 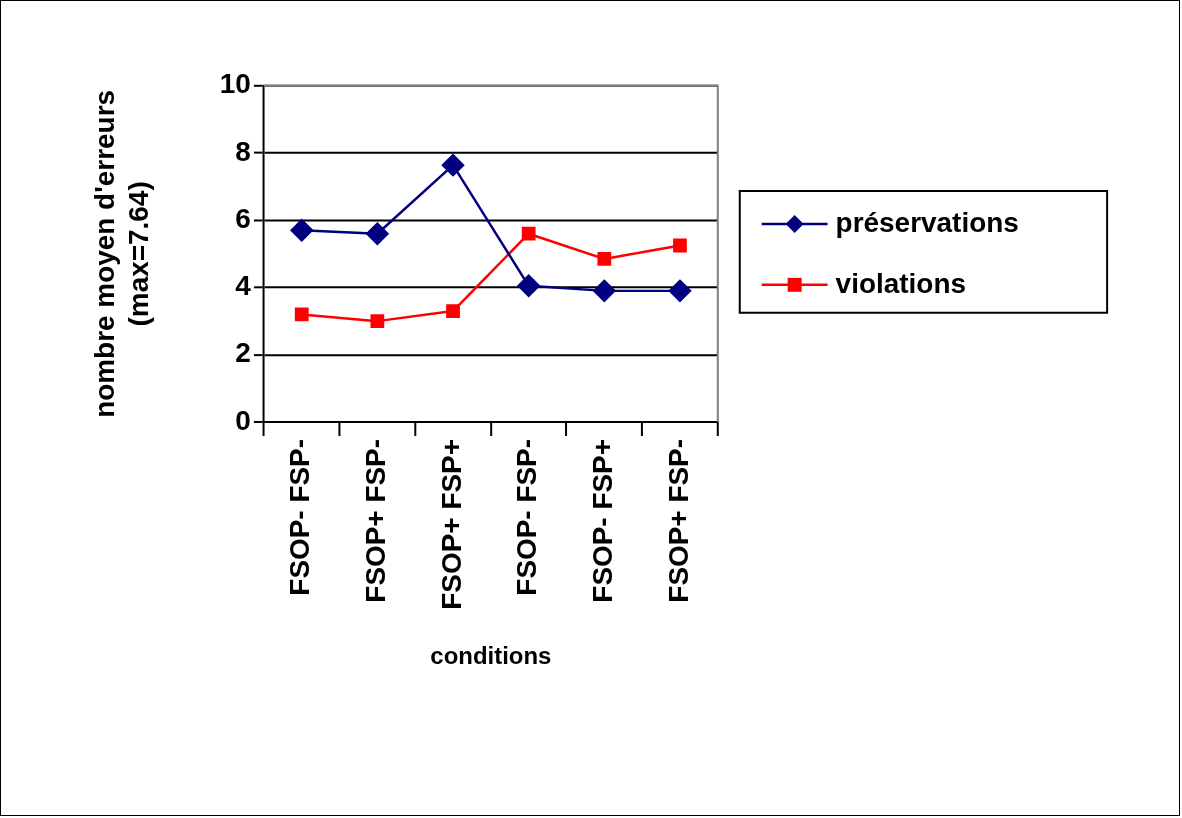 I want to click on legend-label: préservations, so click(x=927, y=222).